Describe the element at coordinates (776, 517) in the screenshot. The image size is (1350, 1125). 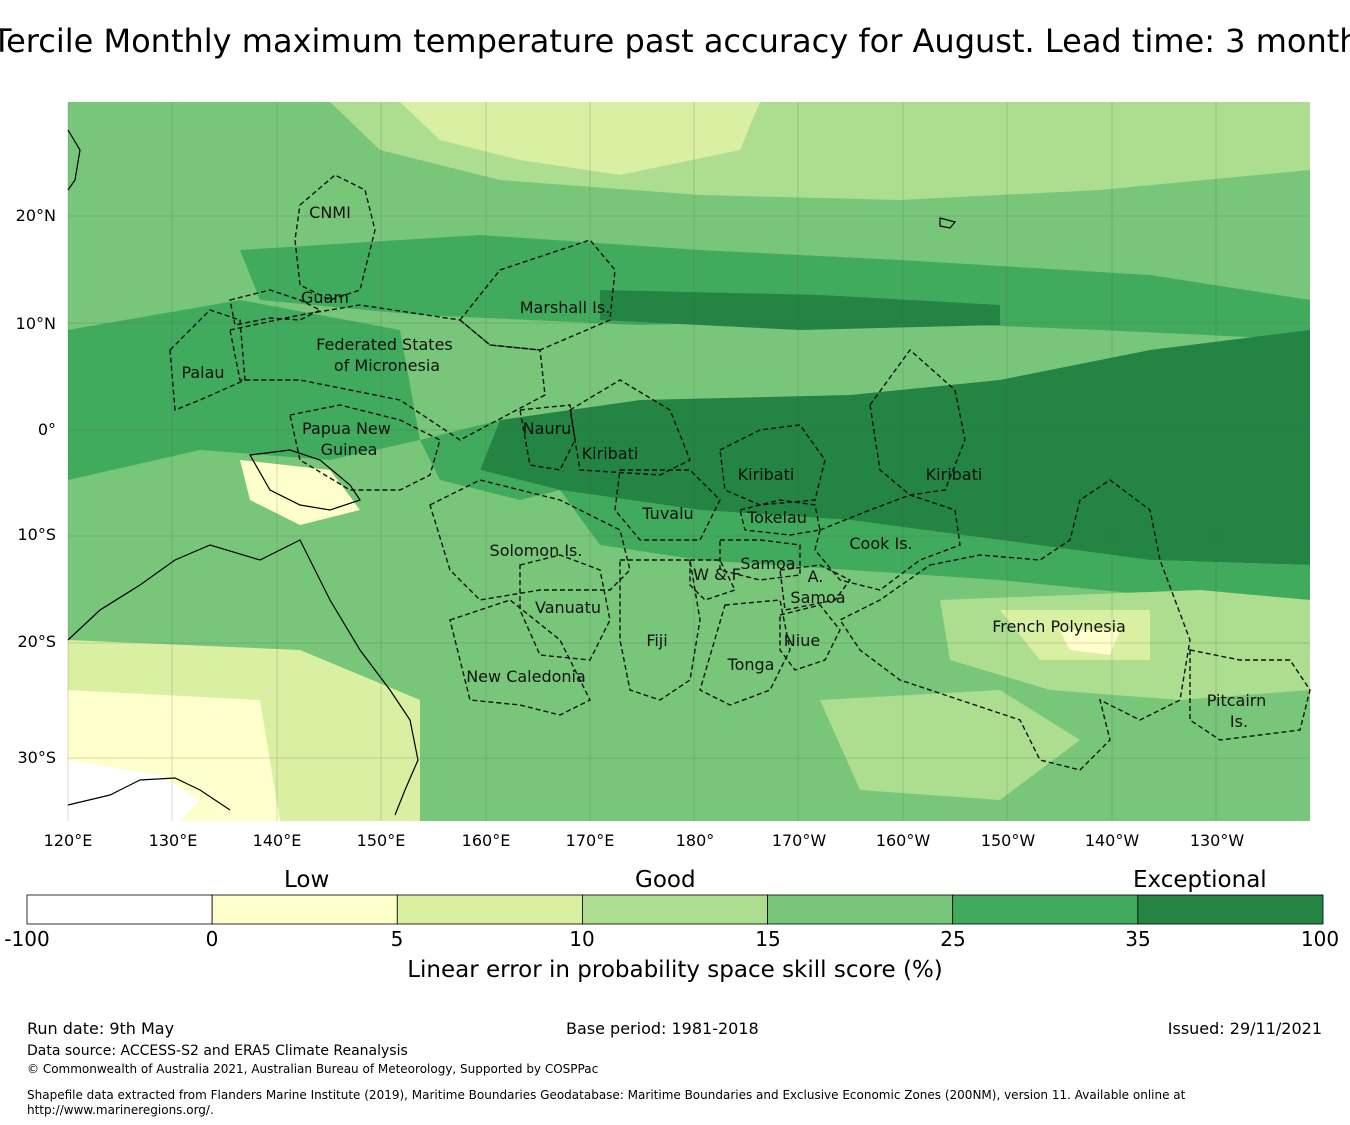
I see `region-label: Tokelau` at that location.